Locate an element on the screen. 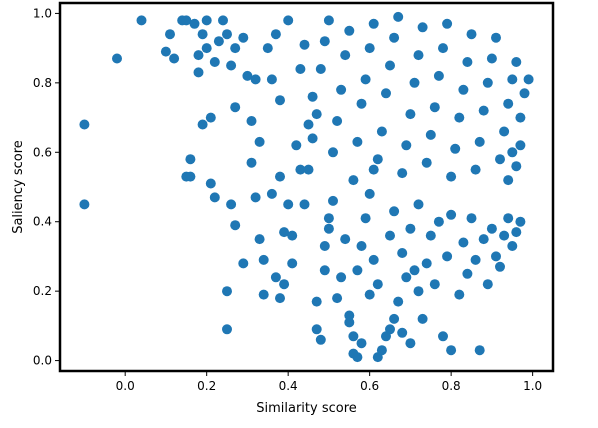  y-tick-label: 0.8 is located at coordinates (42, 83).